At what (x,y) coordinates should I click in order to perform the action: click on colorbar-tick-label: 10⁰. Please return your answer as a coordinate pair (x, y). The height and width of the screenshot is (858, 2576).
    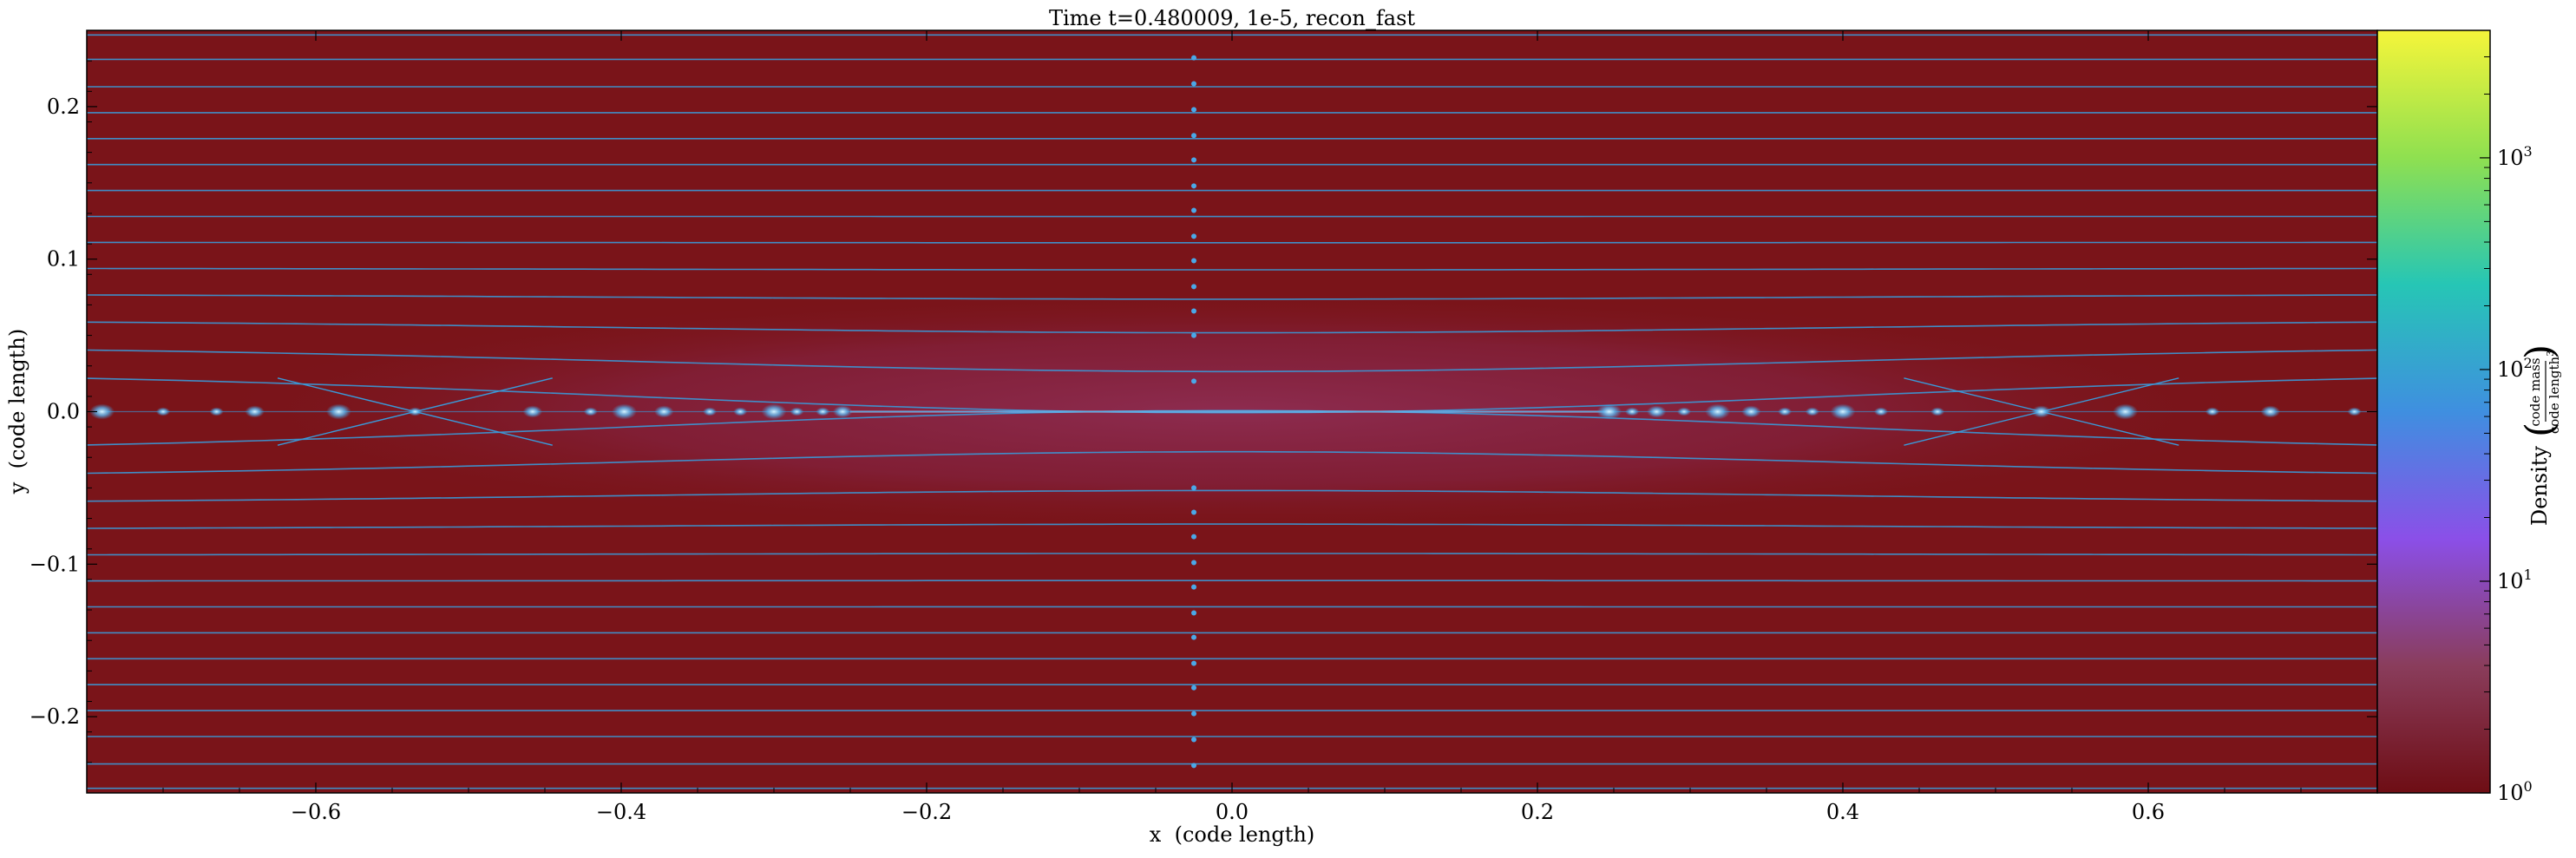
    Looking at the image, I should click on (2515, 792).